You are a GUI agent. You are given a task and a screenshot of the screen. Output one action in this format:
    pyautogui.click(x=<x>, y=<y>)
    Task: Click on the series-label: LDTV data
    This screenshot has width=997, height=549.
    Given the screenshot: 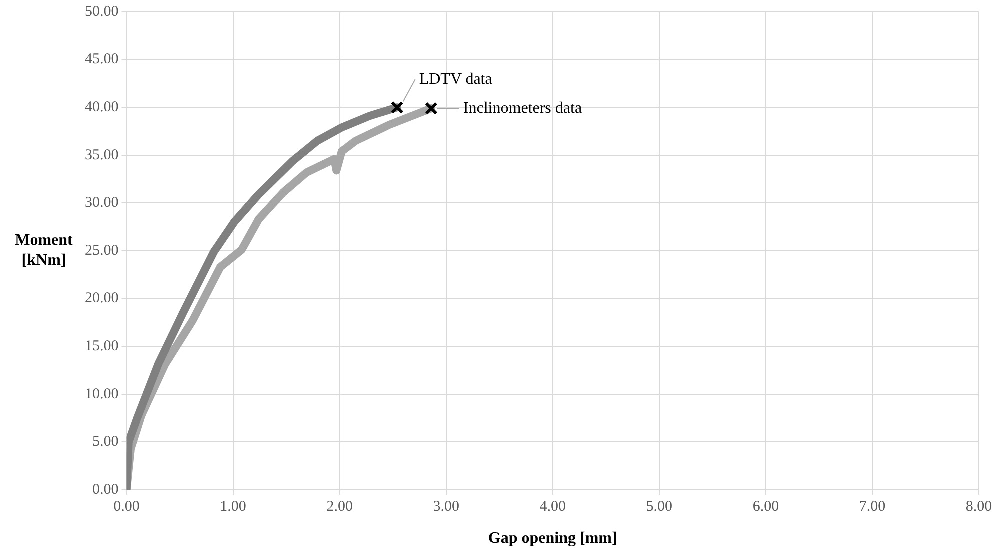 What is the action you would take?
    pyautogui.click(x=455, y=79)
    